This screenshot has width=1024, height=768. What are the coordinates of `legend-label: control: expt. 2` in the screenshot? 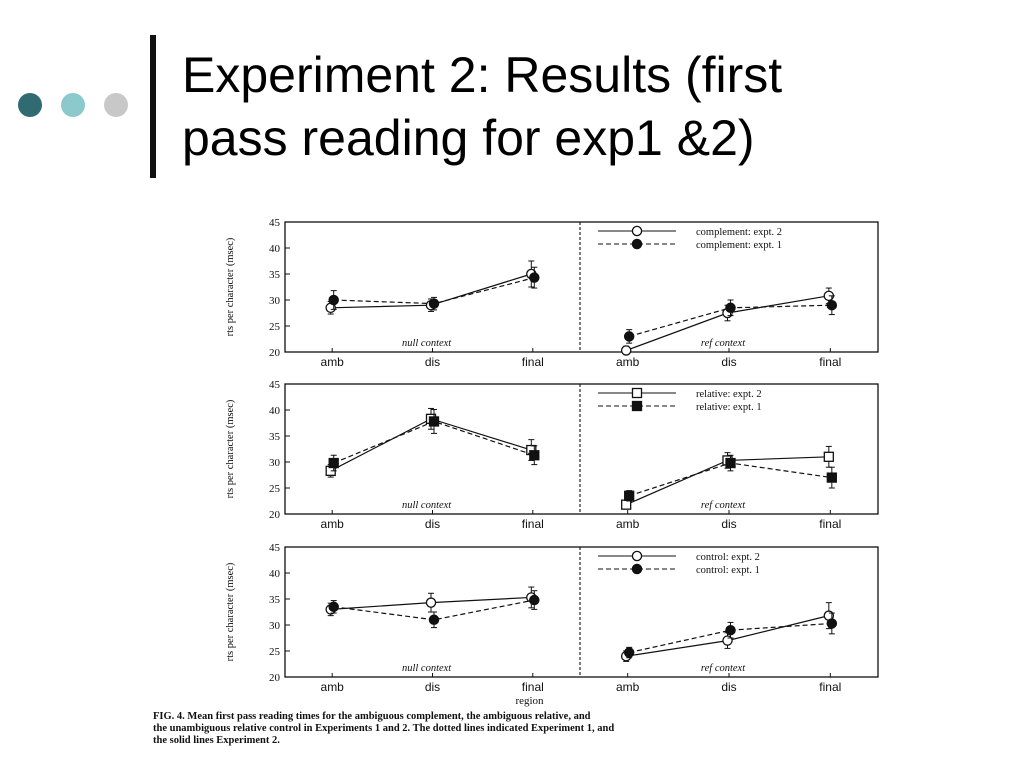 It's located at (728, 557).